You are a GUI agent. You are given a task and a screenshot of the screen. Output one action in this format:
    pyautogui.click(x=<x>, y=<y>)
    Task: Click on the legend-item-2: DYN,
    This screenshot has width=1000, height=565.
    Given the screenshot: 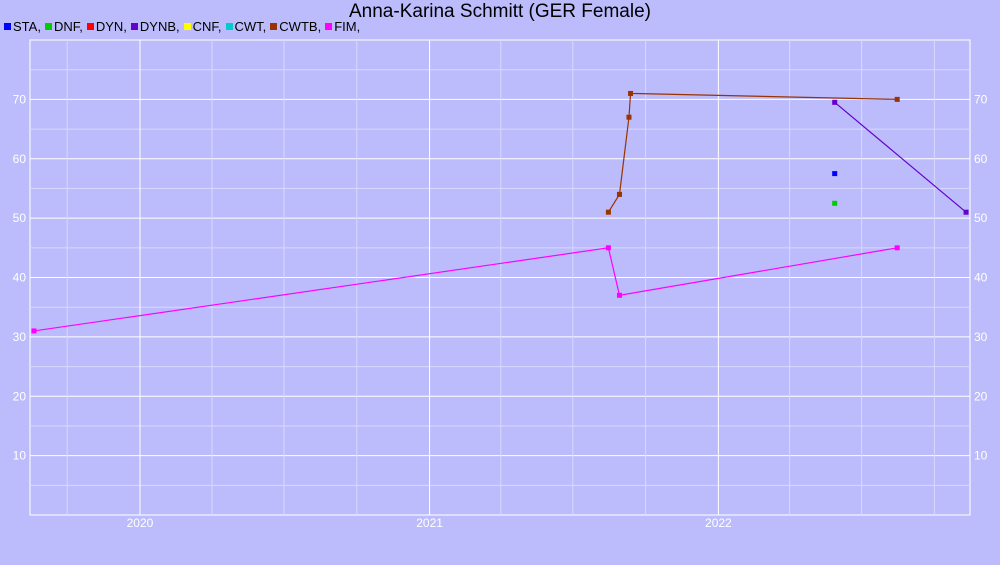 What is the action you would take?
    pyautogui.click(x=106, y=26)
    